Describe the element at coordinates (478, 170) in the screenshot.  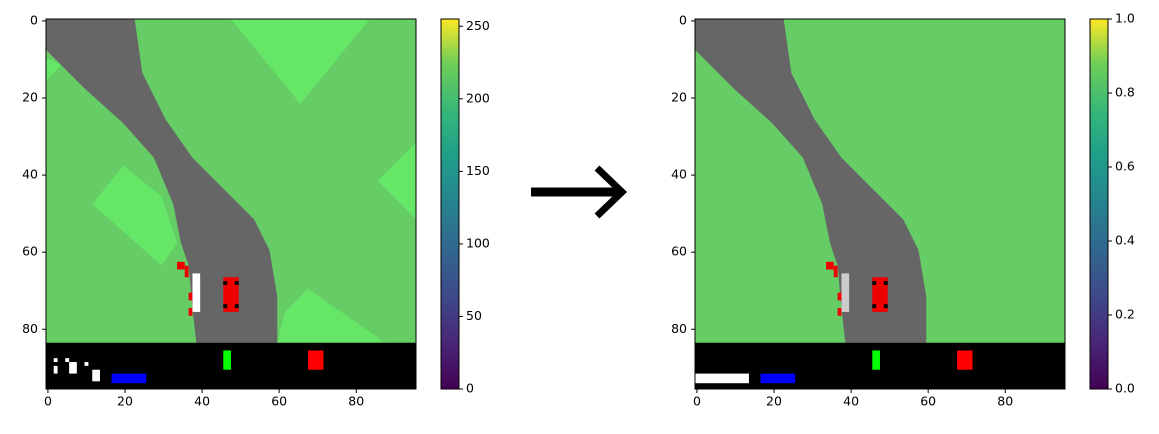
I see `colorbar-tick-label: 150` at that location.